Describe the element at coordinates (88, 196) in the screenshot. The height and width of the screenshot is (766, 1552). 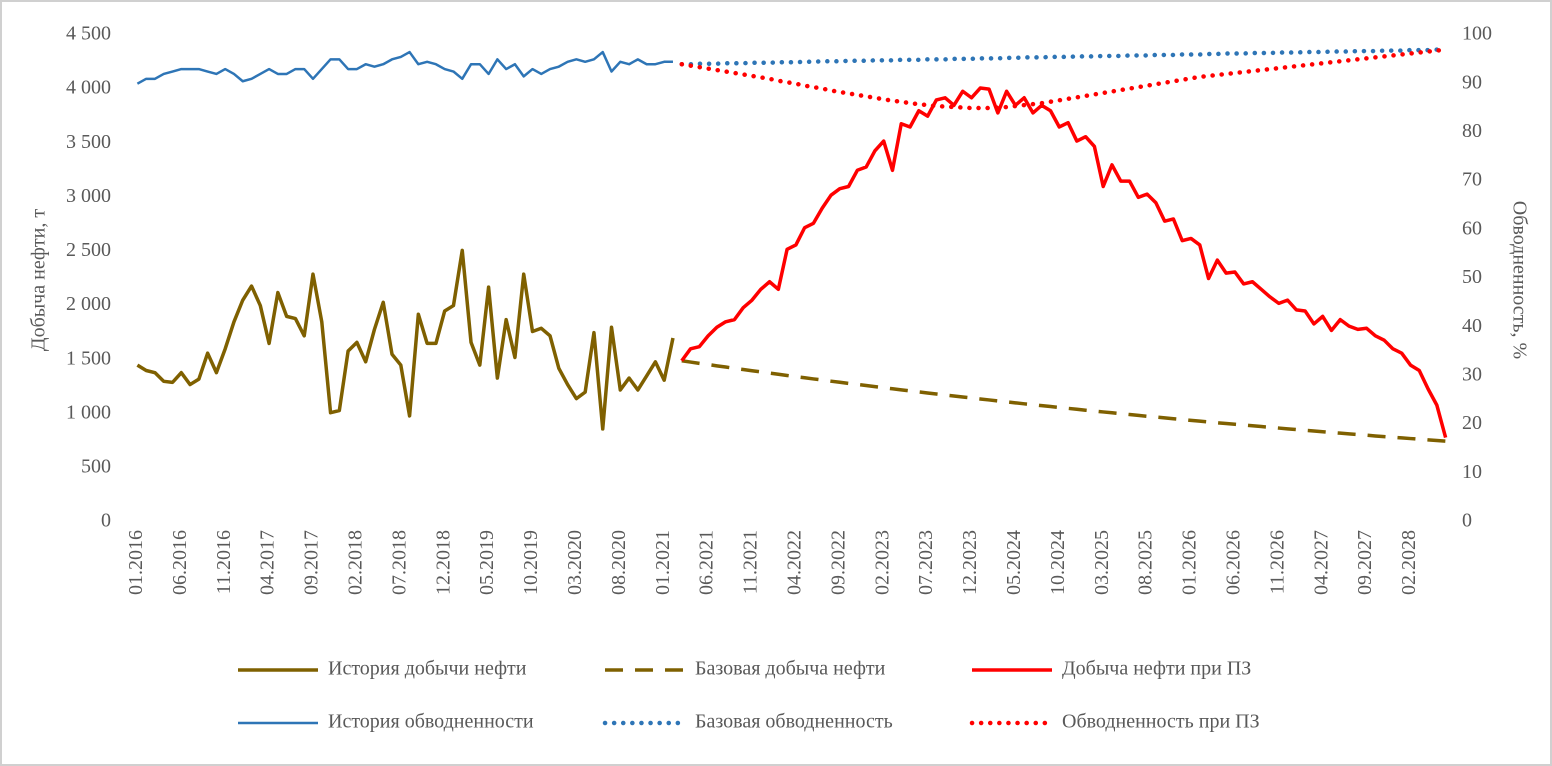
I see `y-tick-label: 3 000` at that location.